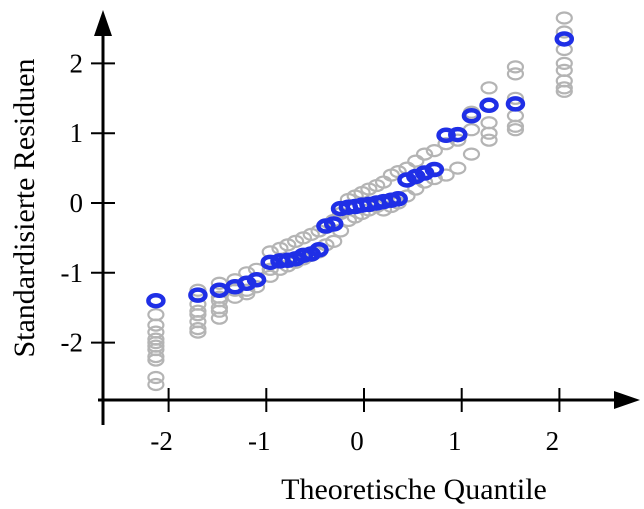 The image size is (644, 509). Describe the element at coordinates (627, 400) in the screenshot. I see `x-axis-arrow-icon` at that location.